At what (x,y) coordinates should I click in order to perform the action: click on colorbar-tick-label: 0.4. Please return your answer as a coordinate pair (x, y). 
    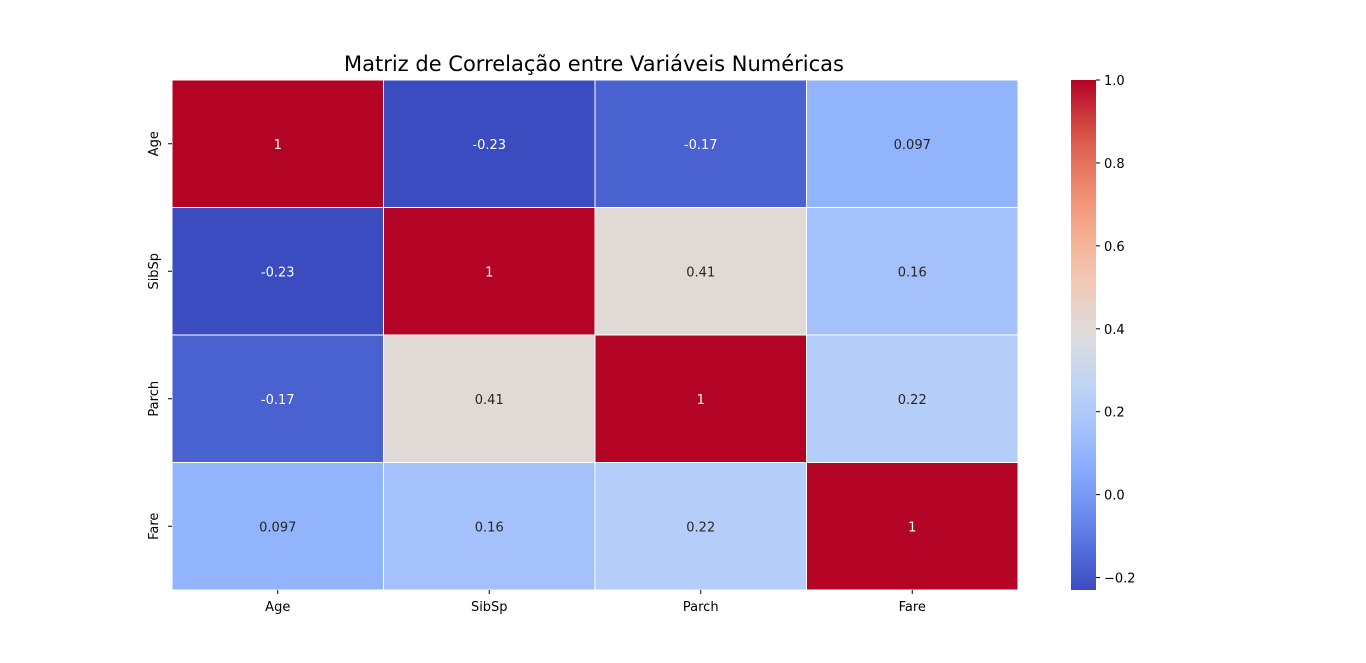
    Looking at the image, I should click on (1114, 330).